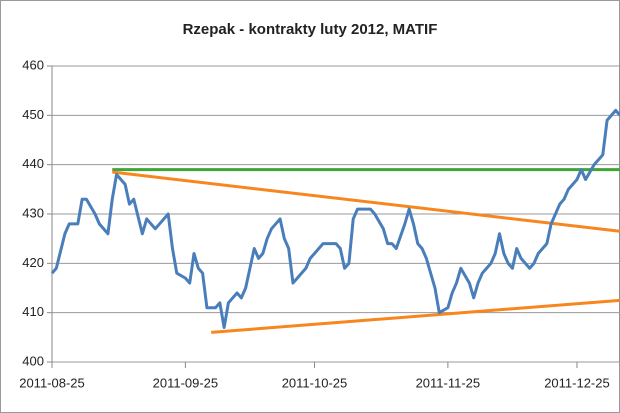  What do you see at coordinates (33, 262) in the screenshot?
I see `y-tick-label: 420` at bounding box center [33, 262].